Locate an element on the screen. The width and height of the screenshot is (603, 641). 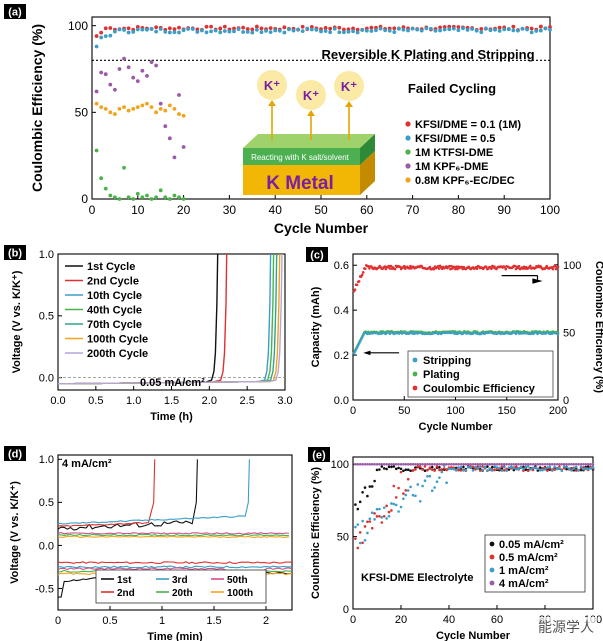
legend-label-b-3: 40th Cycle is located at coordinates (114, 311).